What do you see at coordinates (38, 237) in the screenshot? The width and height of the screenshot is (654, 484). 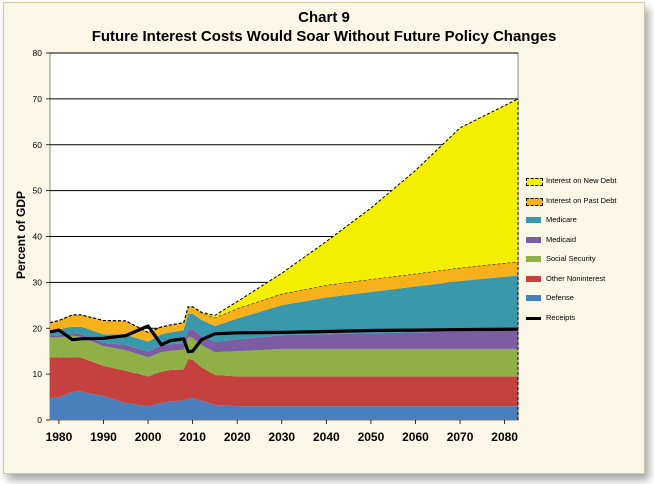 I see `y-tick-label: 40` at bounding box center [38, 237].